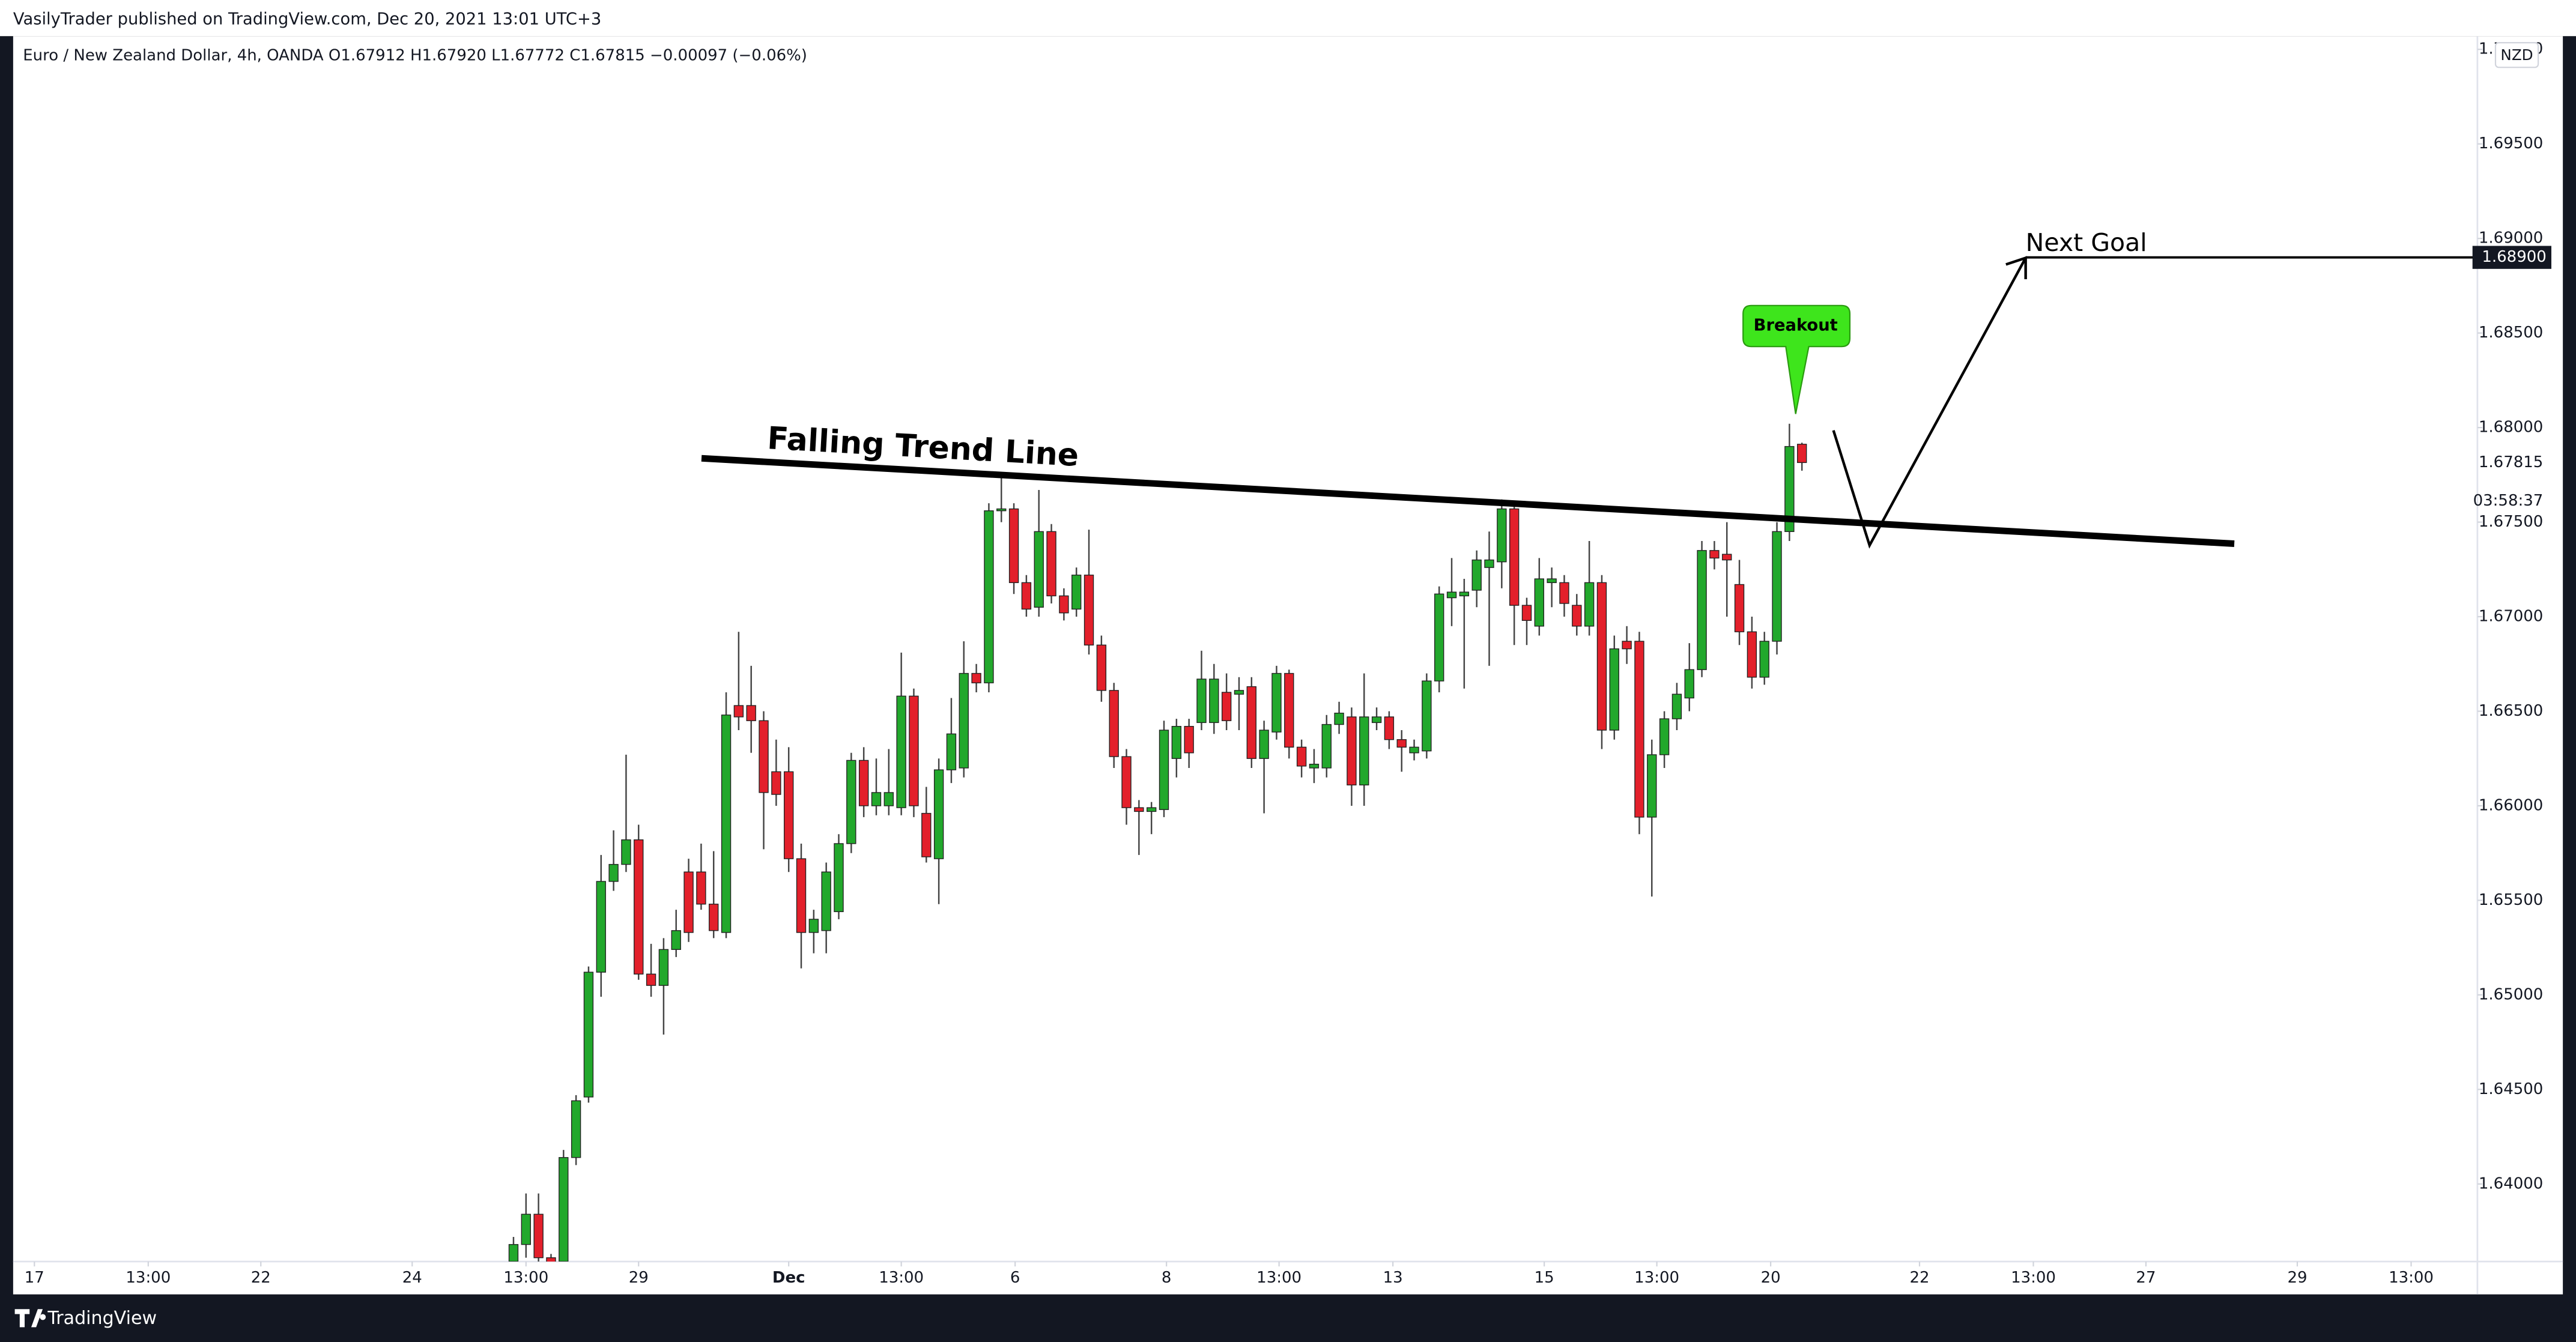  Describe the element at coordinates (788, 1278) in the screenshot. I see `x-tick-label: Dec` at that location.